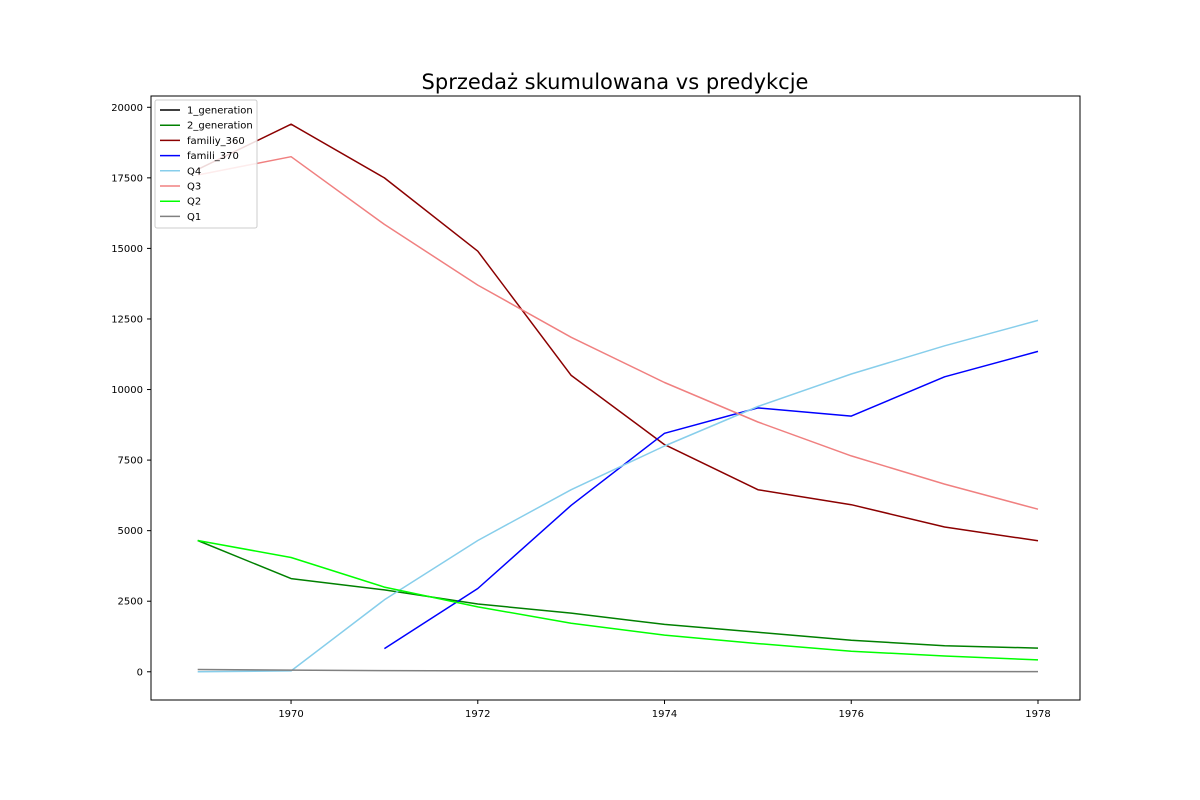 Image resolution: width=1200 pixels, height=800 pixels. What do you see at coordinates (615, 82) in the screenshot?
I see `chart-title: Sprzedaż skumulowana vs predykcje` at bounding box center [615, 82].